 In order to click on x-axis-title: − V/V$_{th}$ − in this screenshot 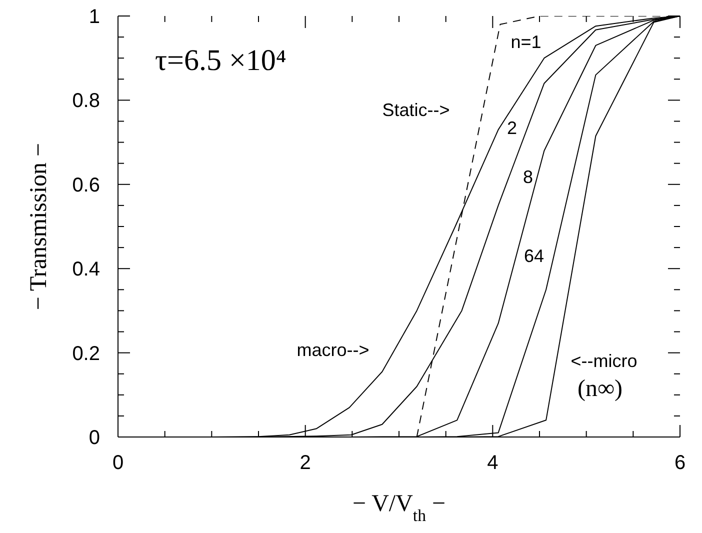, I will do `click(399, 507)`.